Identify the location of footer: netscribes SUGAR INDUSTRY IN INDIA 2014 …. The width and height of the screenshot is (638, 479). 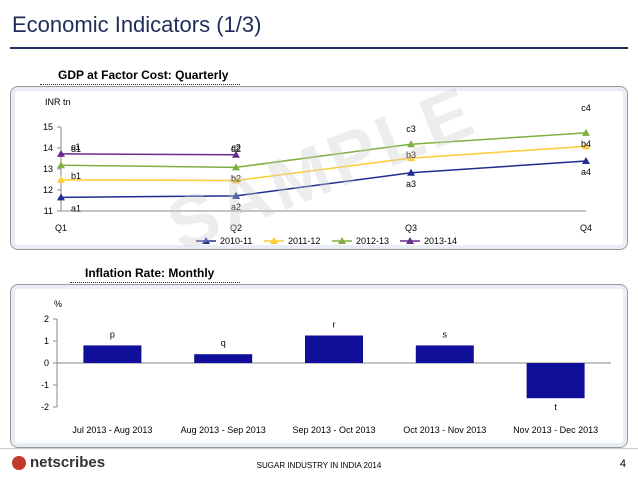
(319, 463).